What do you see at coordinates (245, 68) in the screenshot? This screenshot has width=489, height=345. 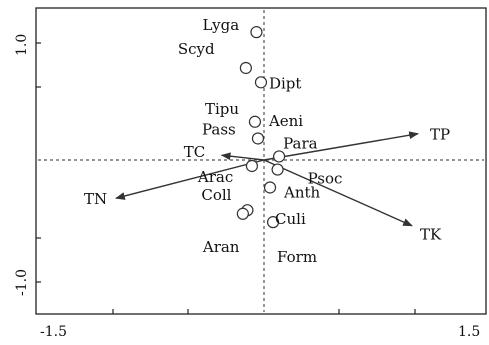 I see `point-marker-scyd` at bounding box center [245, 68].